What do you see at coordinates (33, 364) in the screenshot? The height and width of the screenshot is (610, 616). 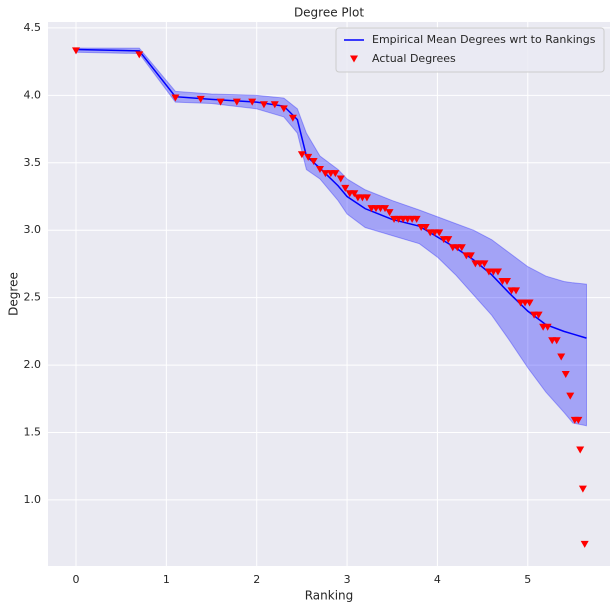 I see `y-tick-label: 2.0` at bounding box center [33, 364].